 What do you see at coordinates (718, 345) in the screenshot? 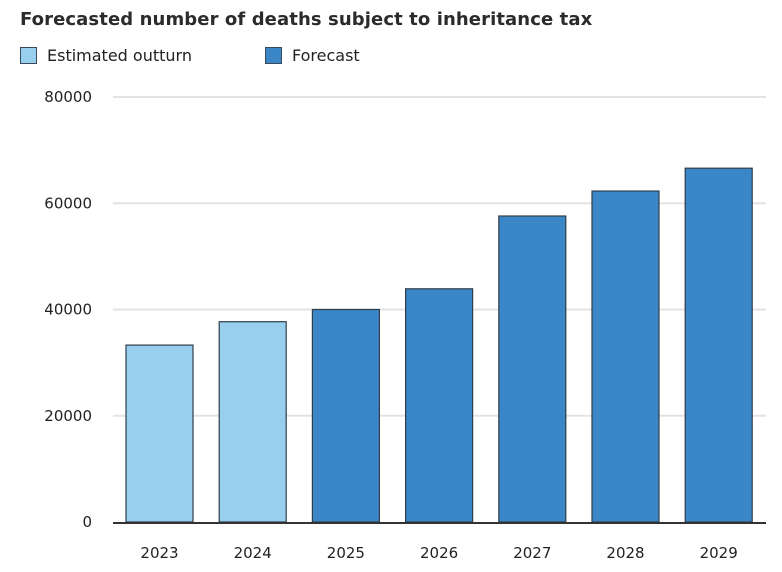
I see `bar-2029` at bounding box center [718, 345].